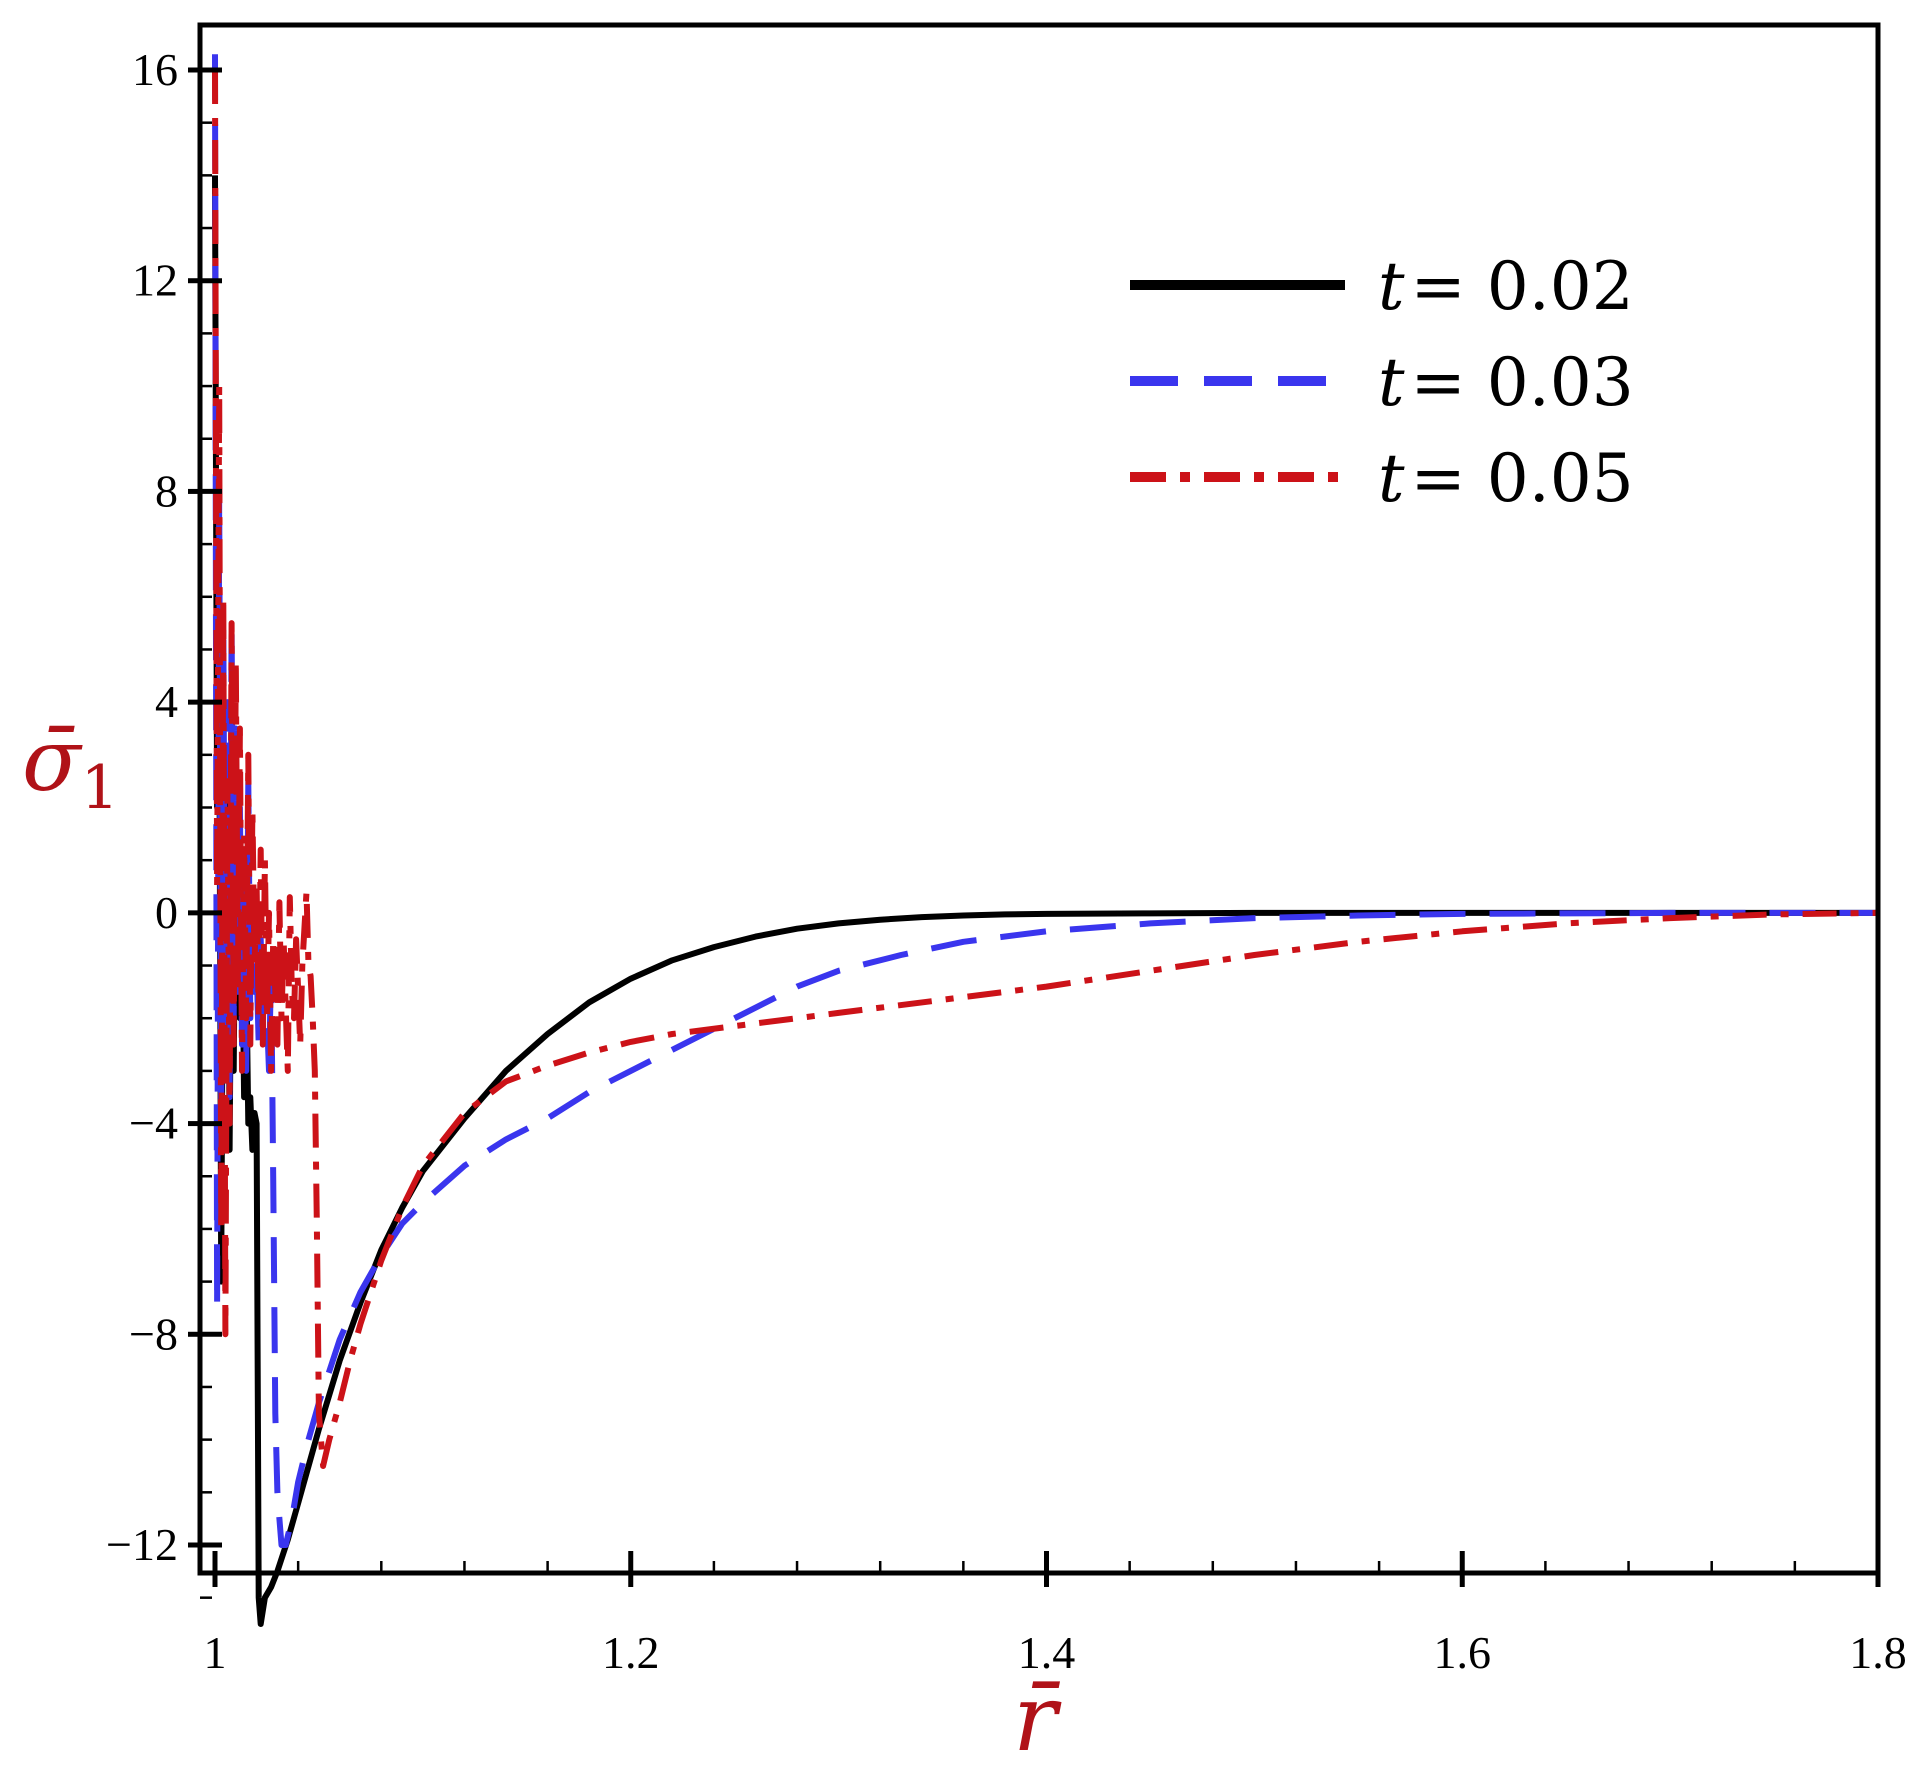 This screenshot has height=1771, width=1919. What do you see at coordinates (153, 1123) in the screenshot?
I see `y-tick-label: −4` at bounding box center [153, 1123].